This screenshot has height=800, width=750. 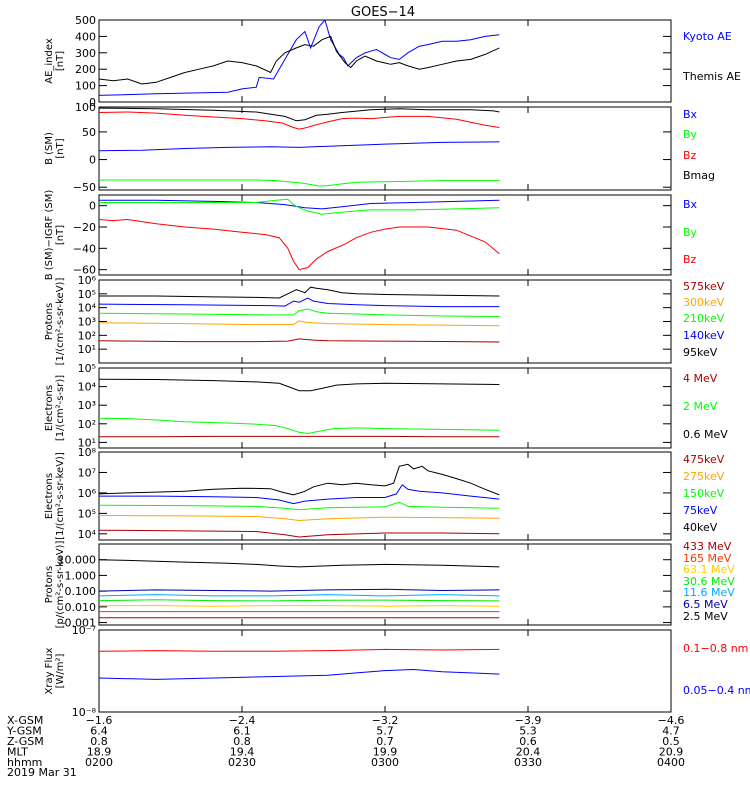 What do you see at coordinates (299, 479) in the screenshot?
I see `series-40kev` at bounding box center [299, 479].